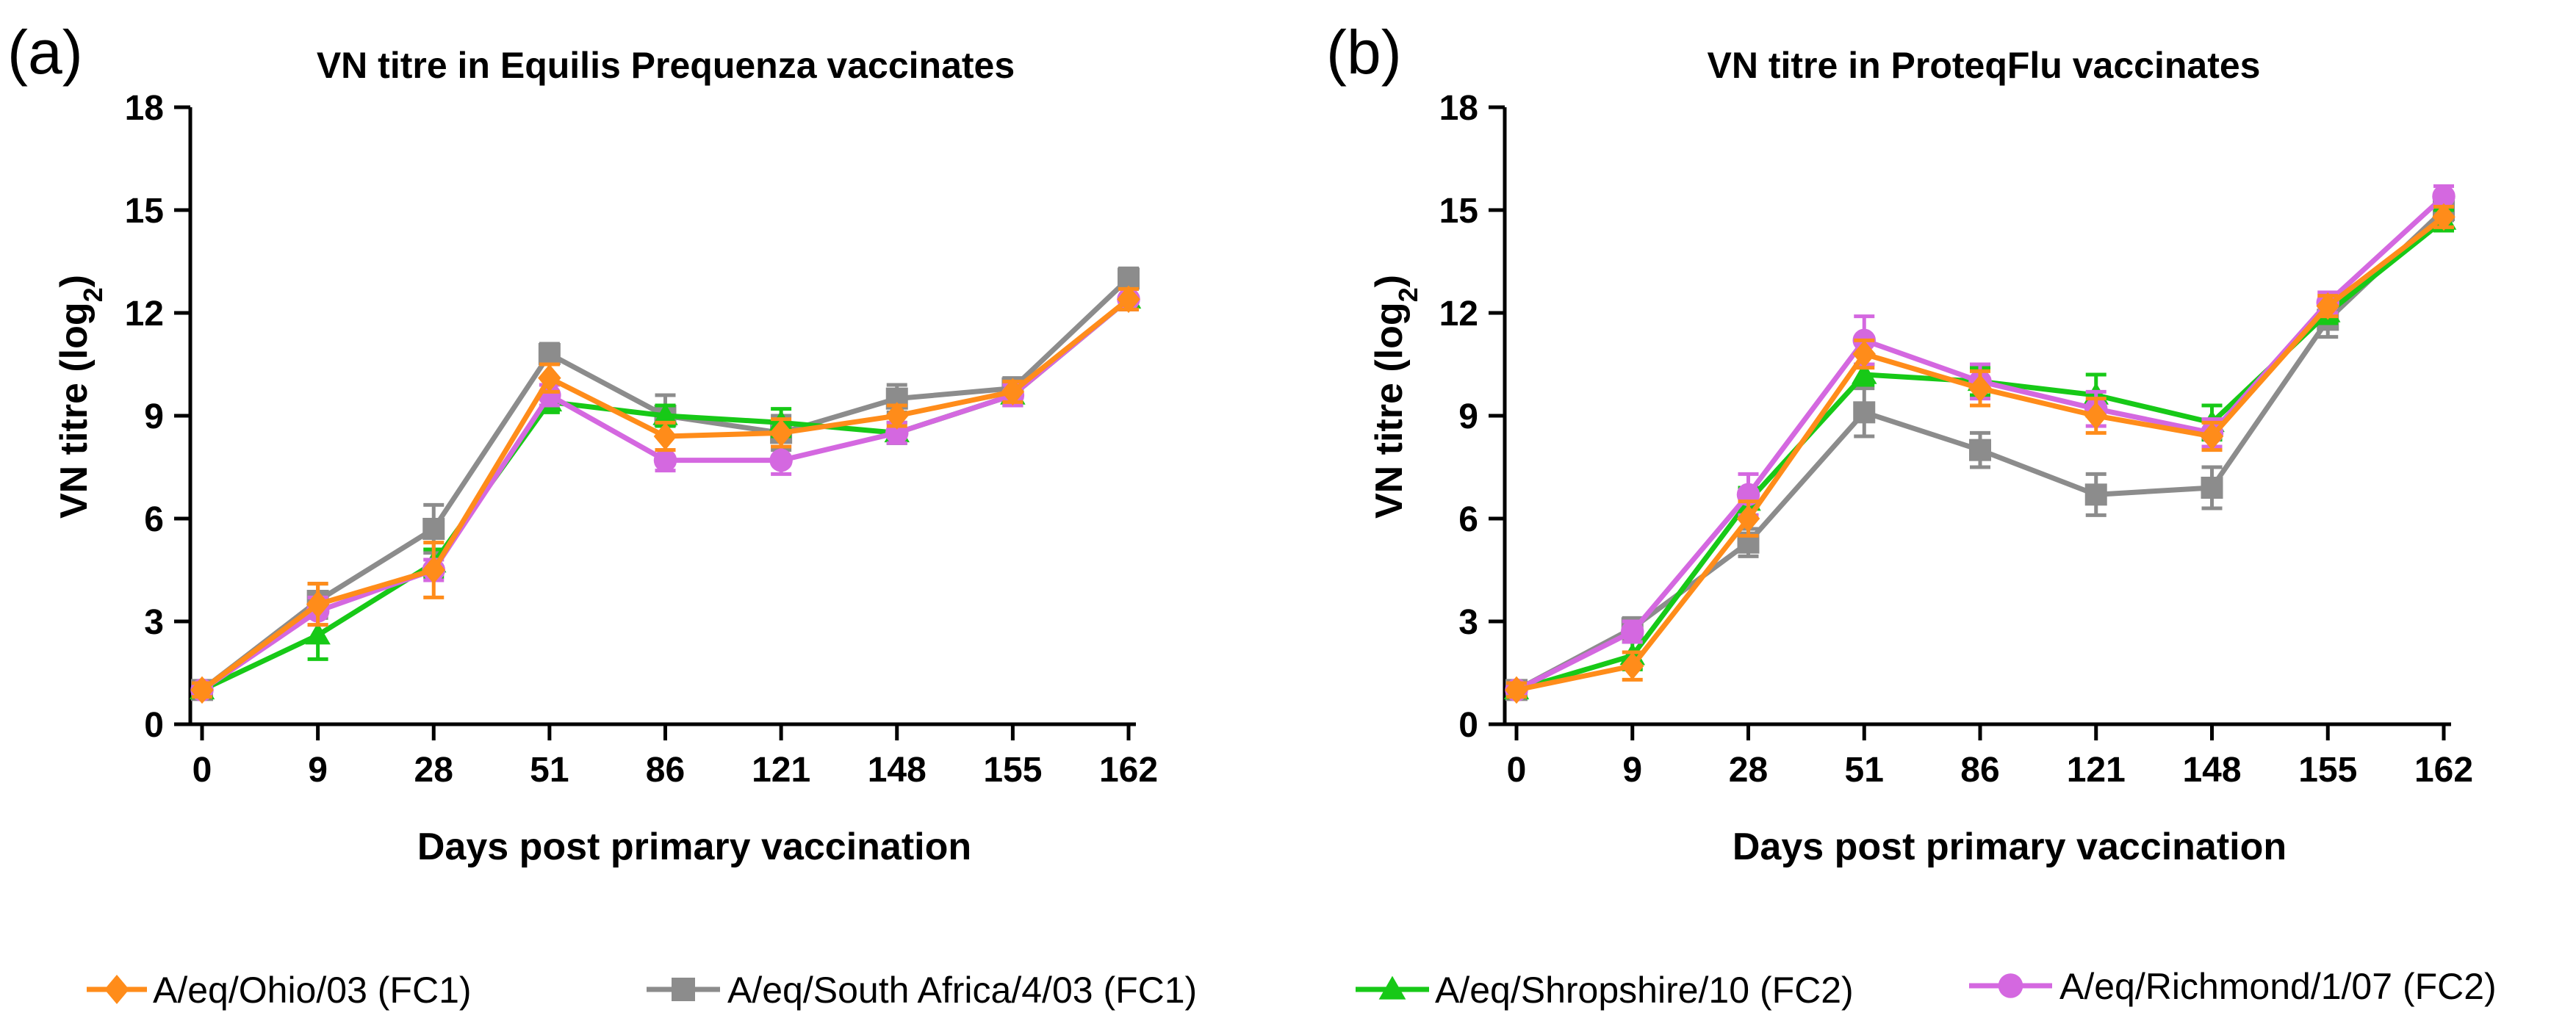 This screenshot has height=1021, width=2576. I want to click on panel-a-y-axis-label: VN titre (log2), so click(80, 397).